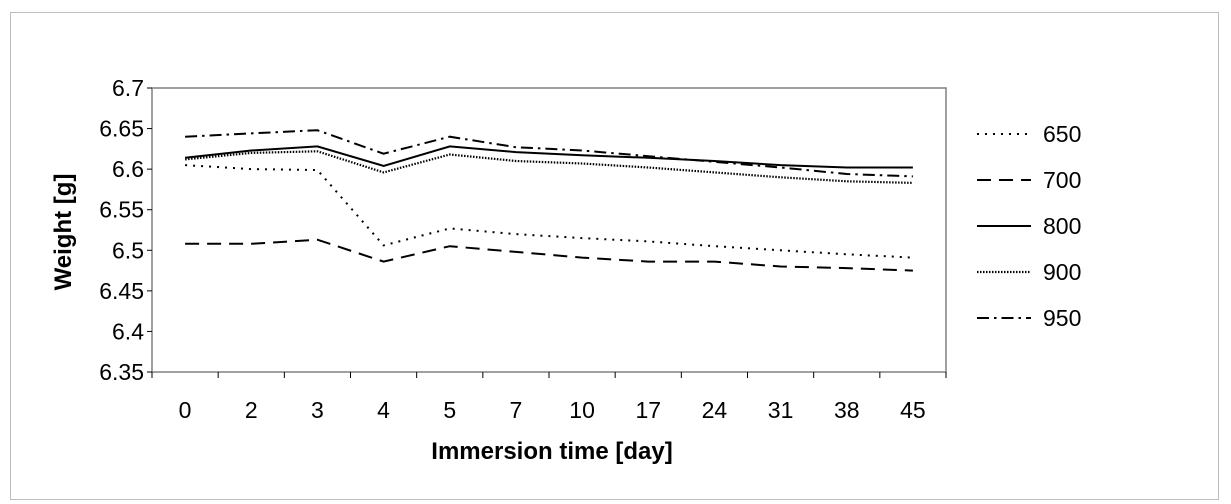 The width and height of the screenshot is (1231, 504). I want to click on x-tick-label: 4, so click(383, 410).